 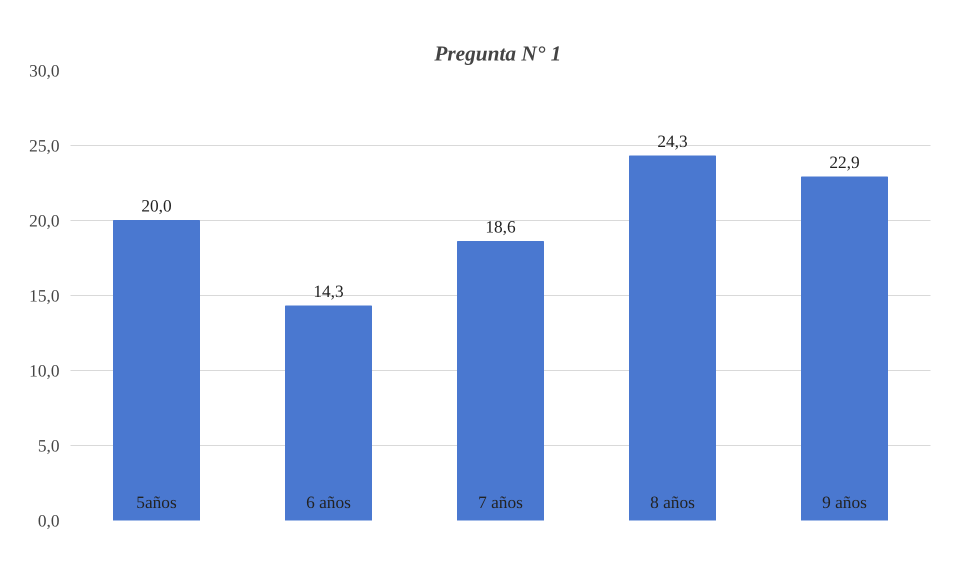 What do you see at coordinates (44, 71) in the screenshot?
I see `y-tick-label: 30,0` at bounding box center [44, 71].